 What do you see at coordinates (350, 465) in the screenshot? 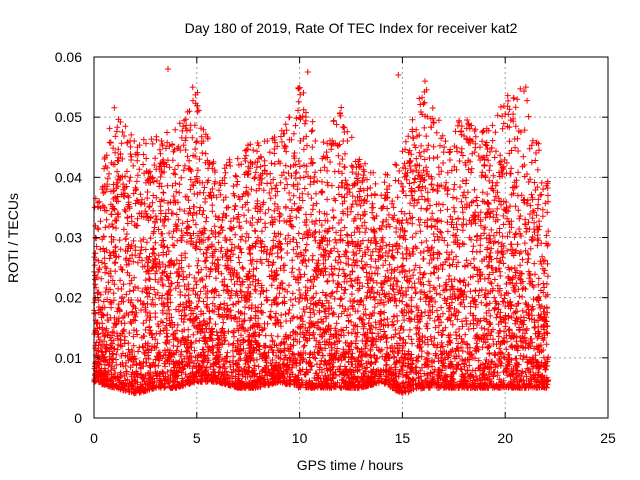
I see `x-axis-label: GPS time / hours` at bounding box center [350, 465].